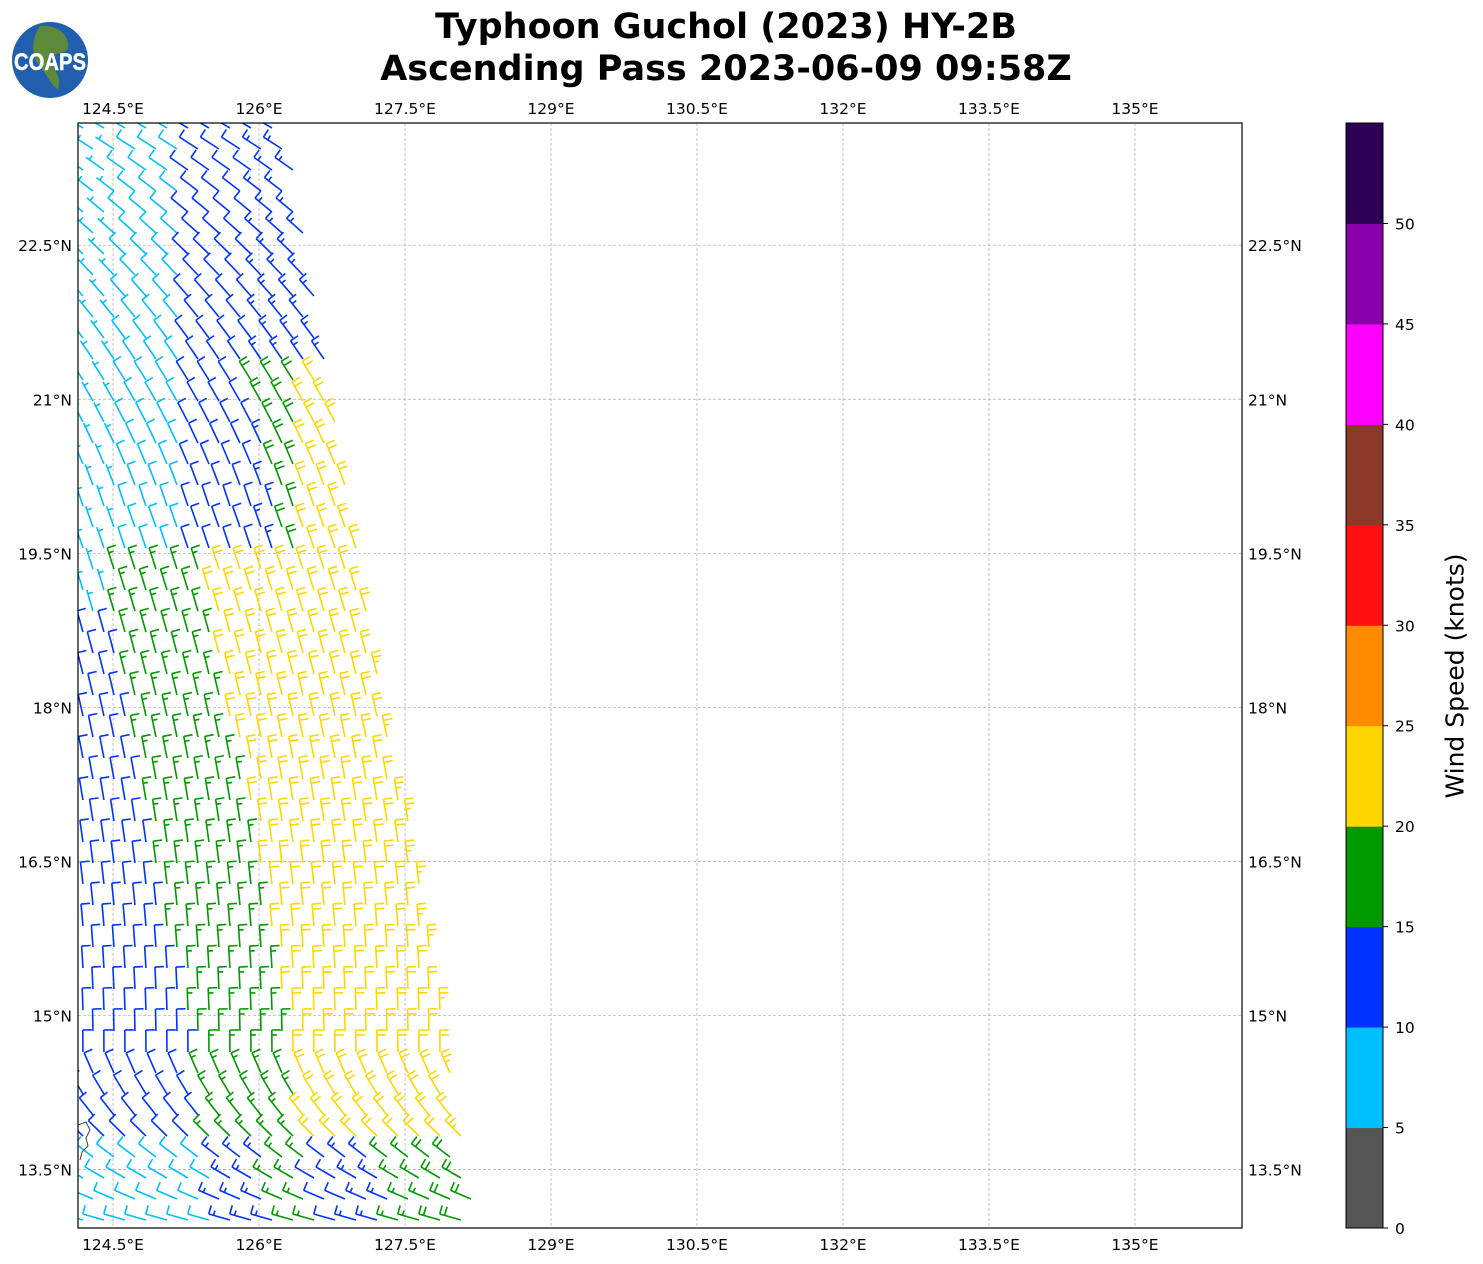 Image resolution: width=1483 pixels, height=1264 pixels. Describe the element at coordinates (1405, 224) in the screenshot. I see `colorbar-tick-label: 50` at that location.